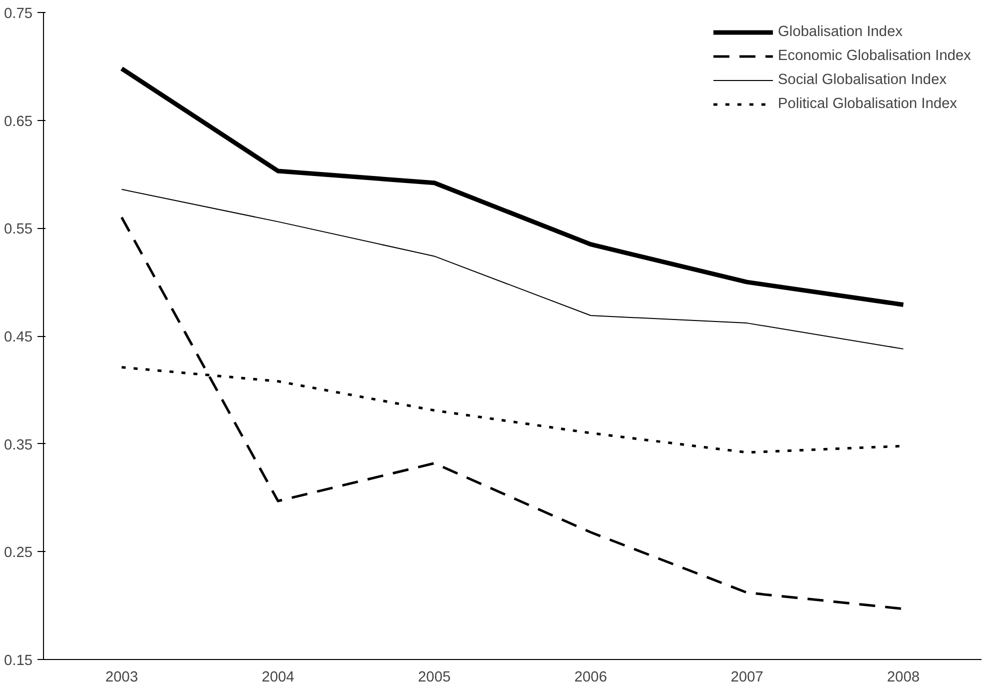 Image resolution: width=991 pixels, height=684 pixels. Describe the element at coordinates (18, 230) in the screenshot. I see `y-tick-label: 0.55` at that location.